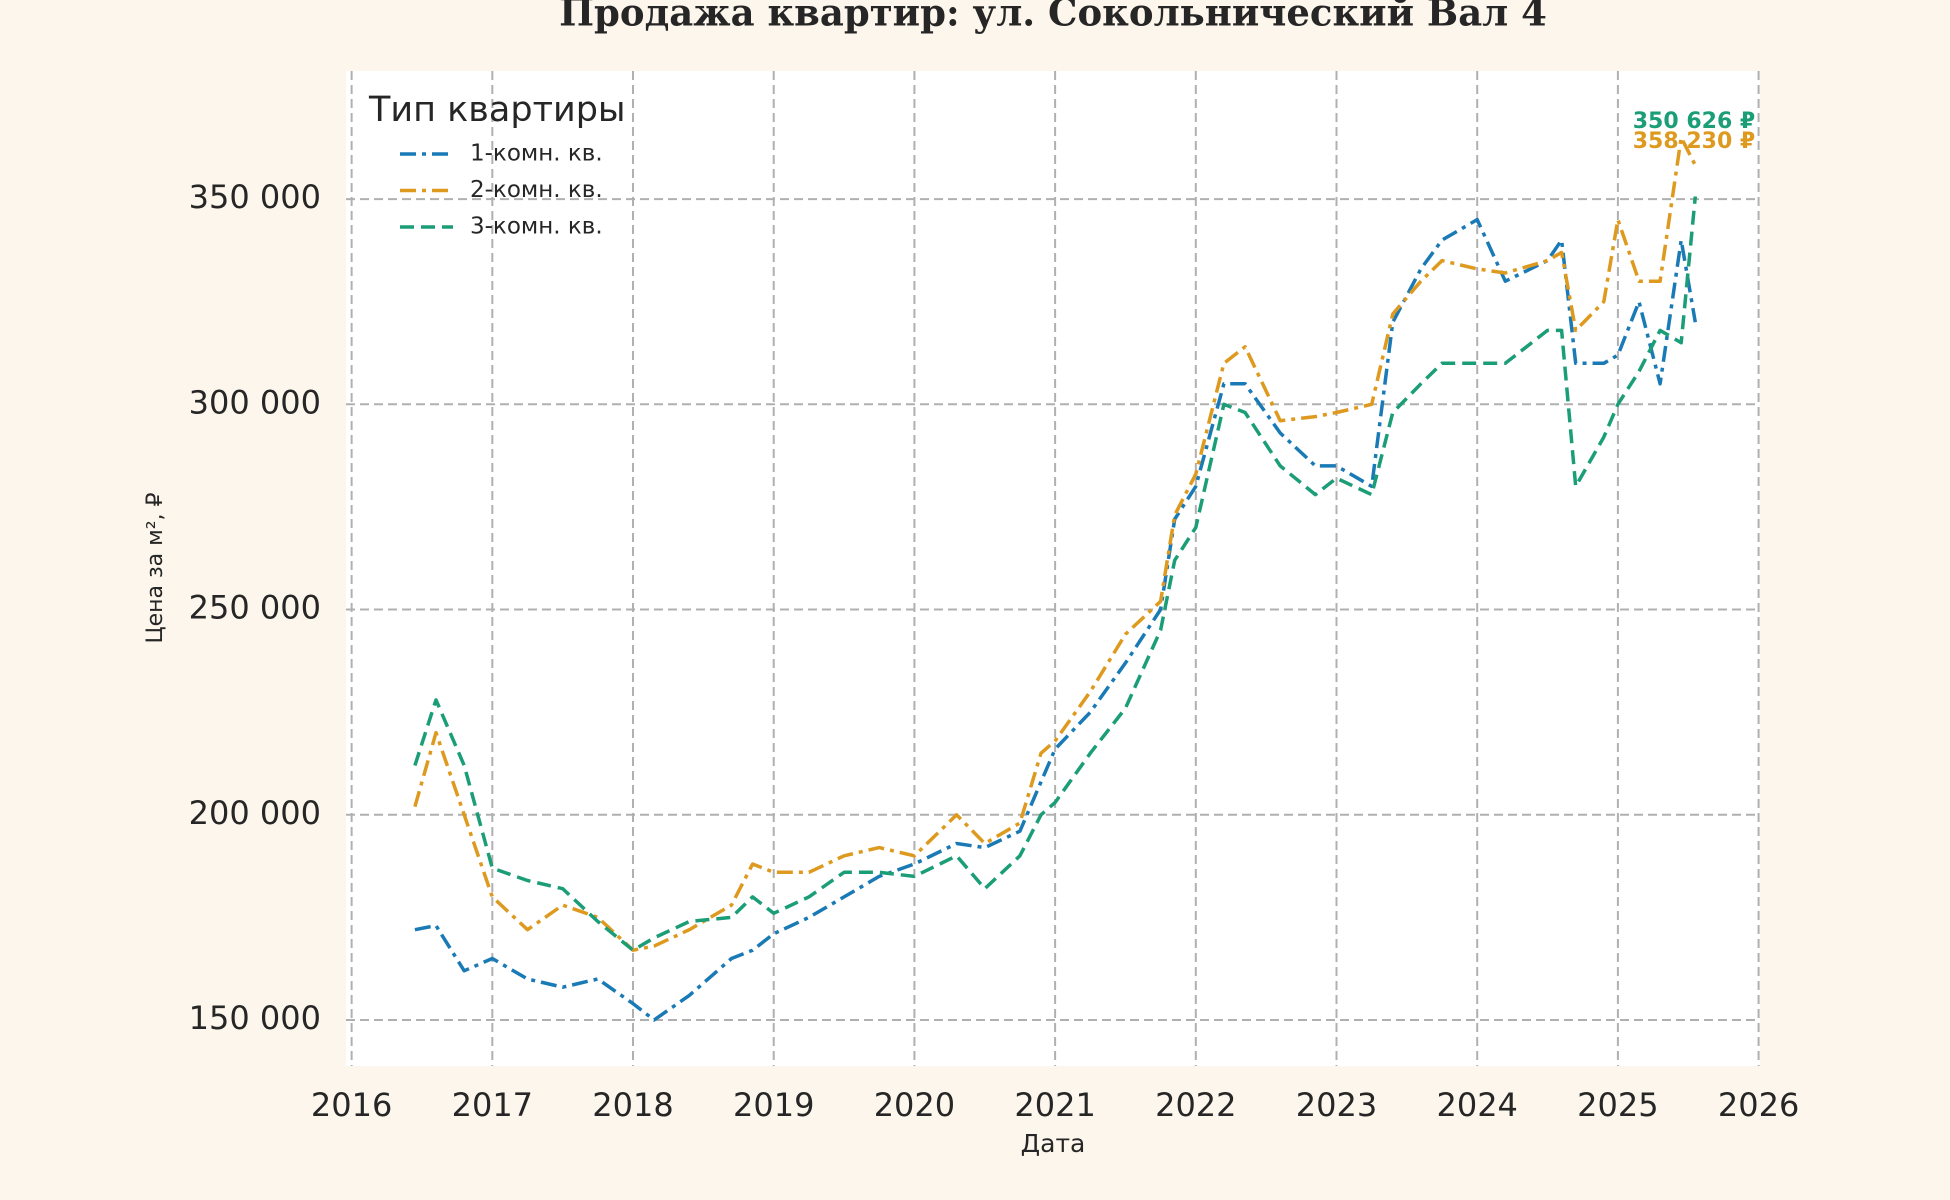 This screenshot has width=1950, height=1200. What do you see at coordinates (1053, 1143) in the screenshot?
I see `x-axis-label: Дата` at bounding box center [1053, 1143].